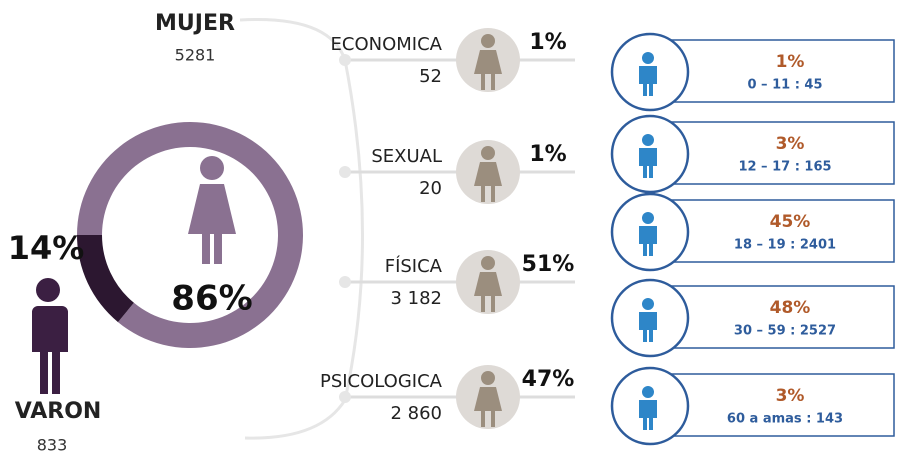 The width and height of the screenshot is (912, 465). What do you see at coordinates (430, 188) in the screenshot?
I see `type-count: 20` at bounding box center [430, 188].